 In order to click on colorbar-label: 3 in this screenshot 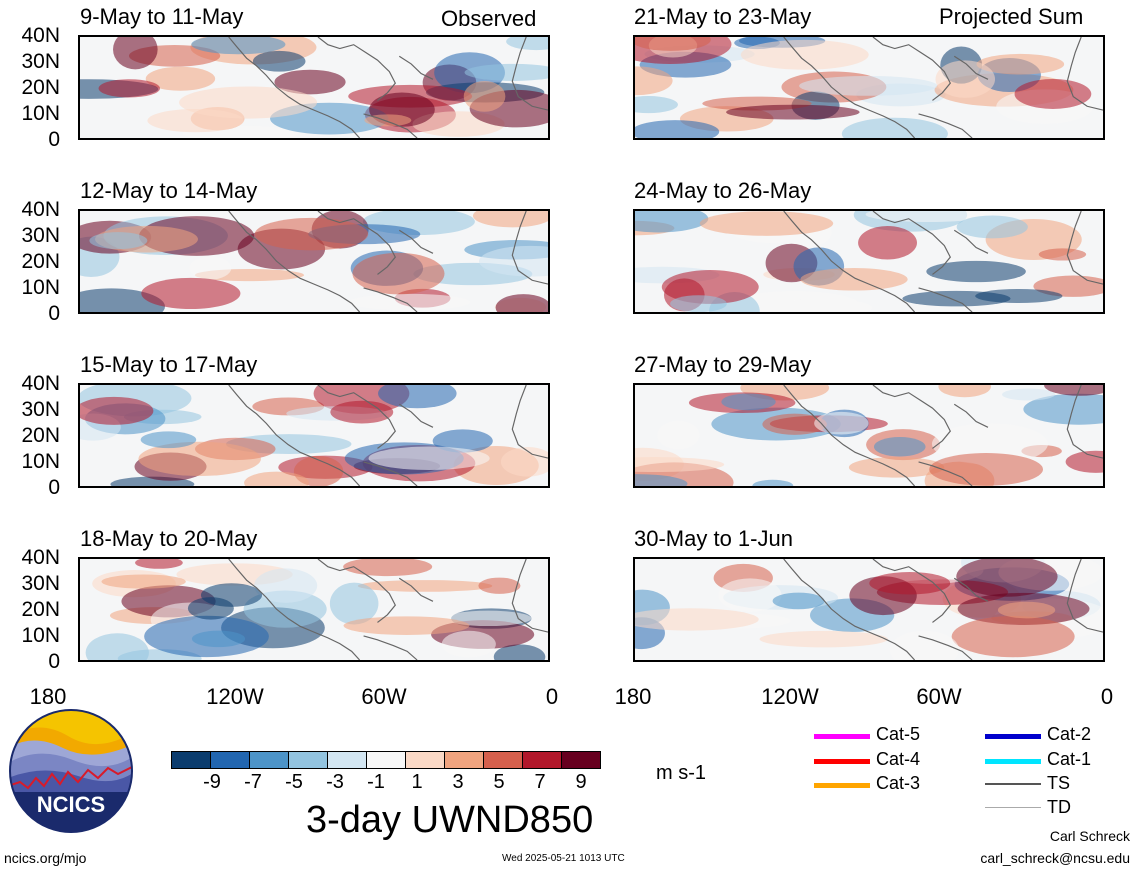, I will do `click(458, 782)`.